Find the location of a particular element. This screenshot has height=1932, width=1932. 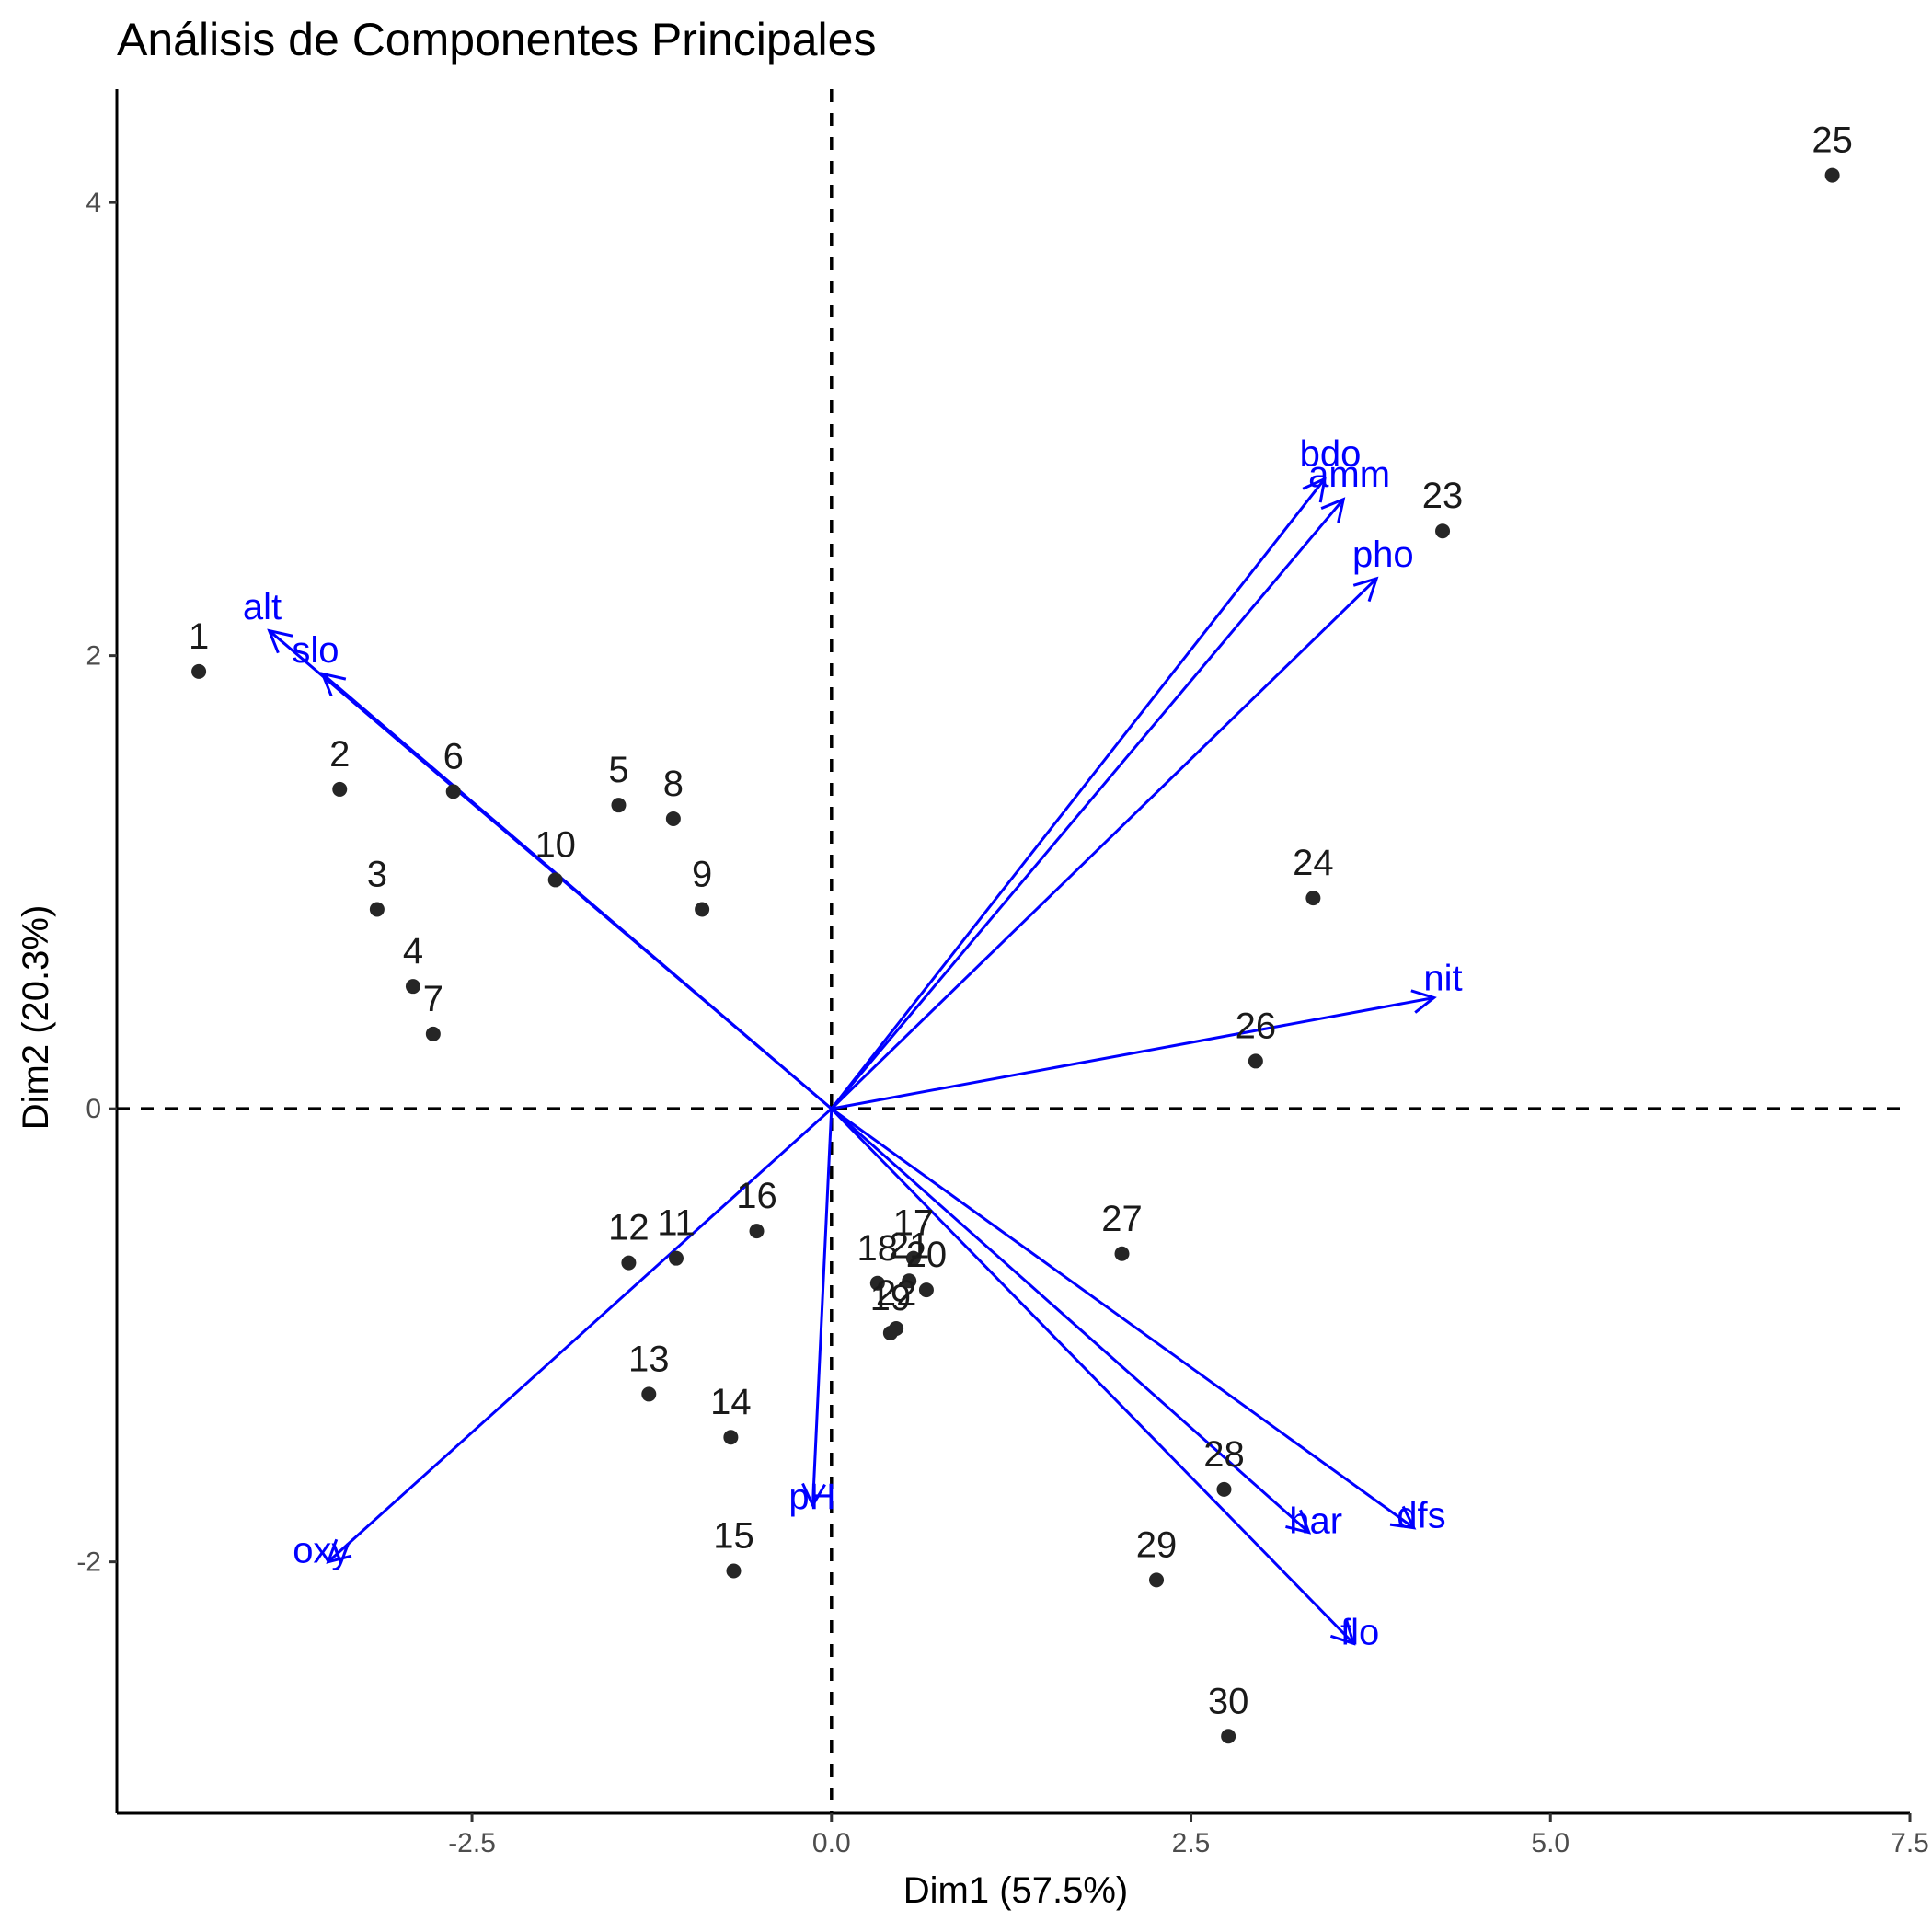

individual-15: 15 is located at coordinates (733, 1547).